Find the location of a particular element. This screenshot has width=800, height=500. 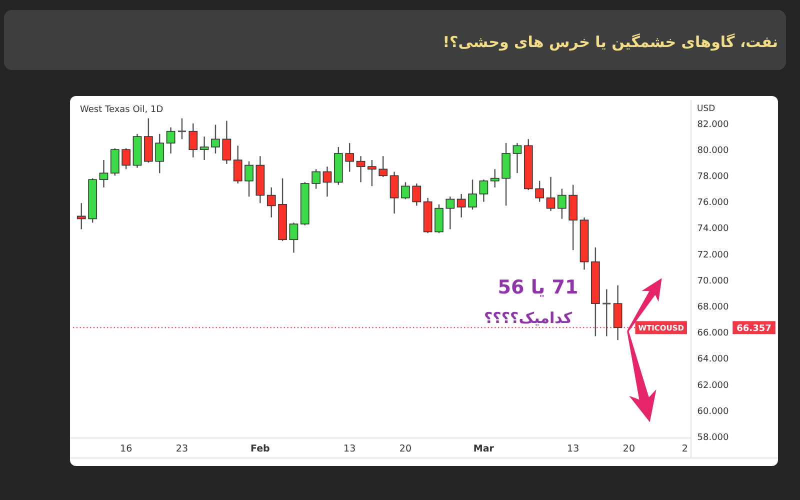

y-tick-label: 74.000 is located at coordinates (713, 229).